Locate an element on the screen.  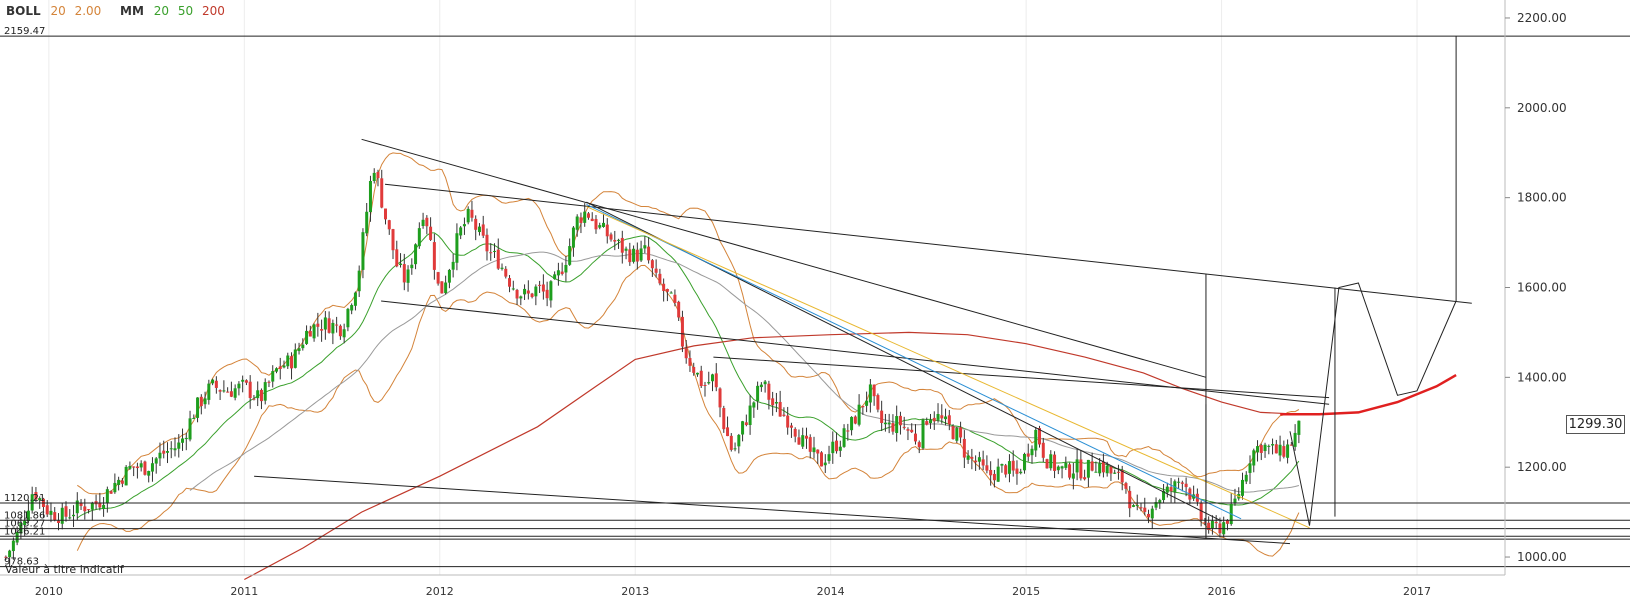
level-label: 2159.47 is located at coordinates (24, 31).